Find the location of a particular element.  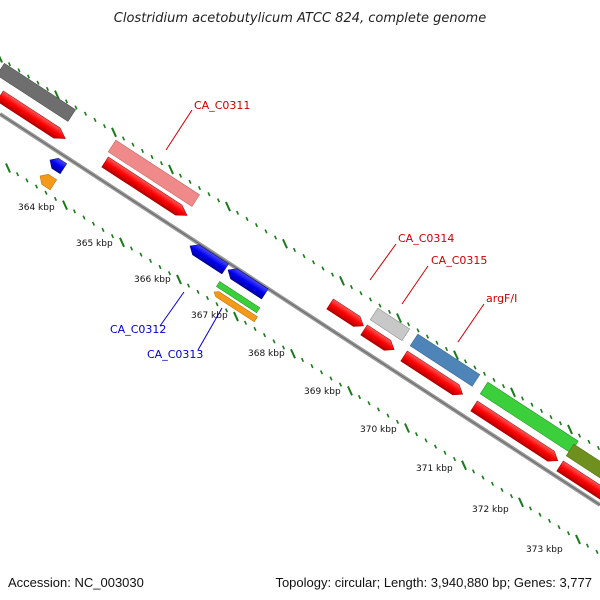

leader-ca-c0315 is located at coordinates (415, 285).